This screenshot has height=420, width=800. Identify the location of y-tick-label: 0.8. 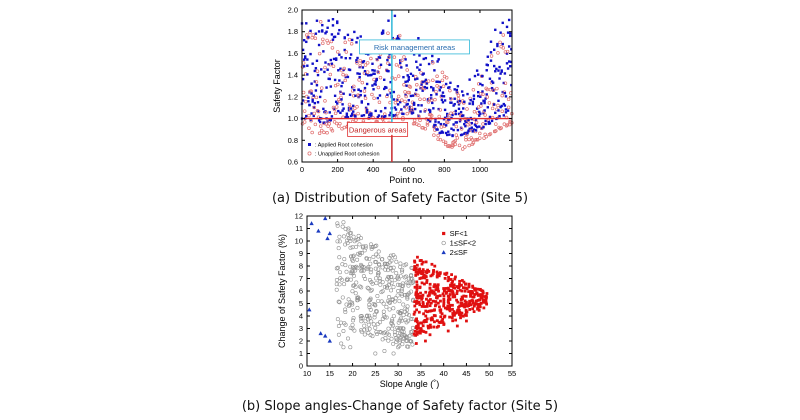
(293, 140).